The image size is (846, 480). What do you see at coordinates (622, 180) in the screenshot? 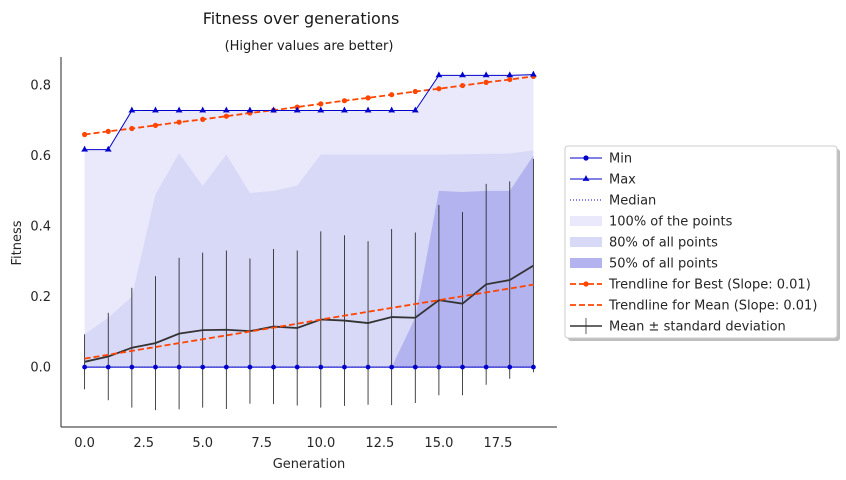
I see `legend-label: Max` at bounding box center [622, 180].